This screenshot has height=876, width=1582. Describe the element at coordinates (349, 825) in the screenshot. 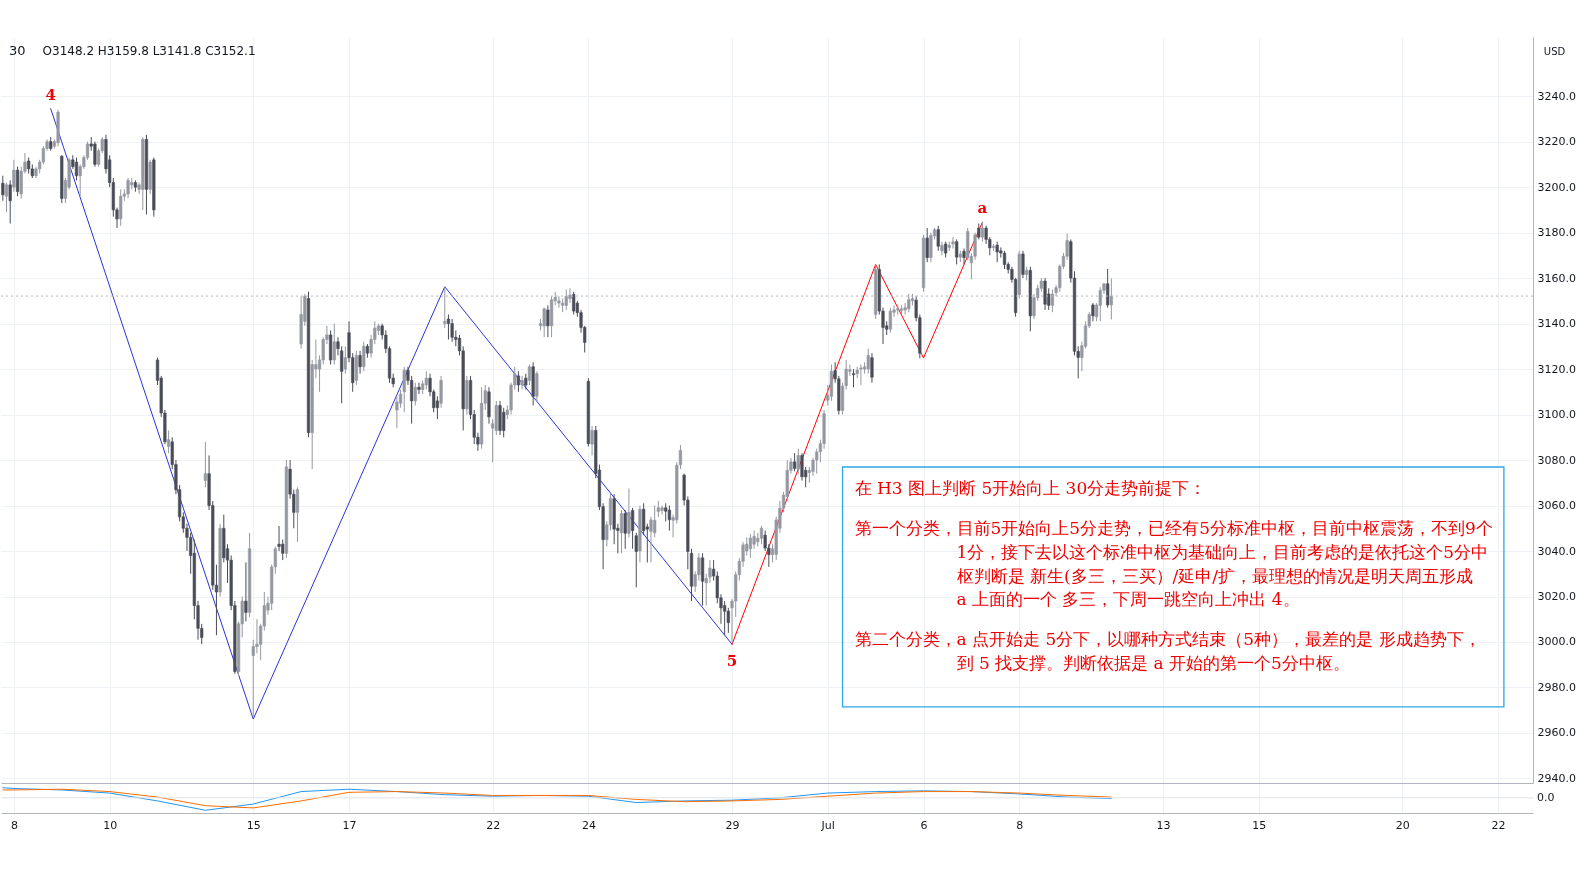

I see `x-tick-label: 17` at that location.